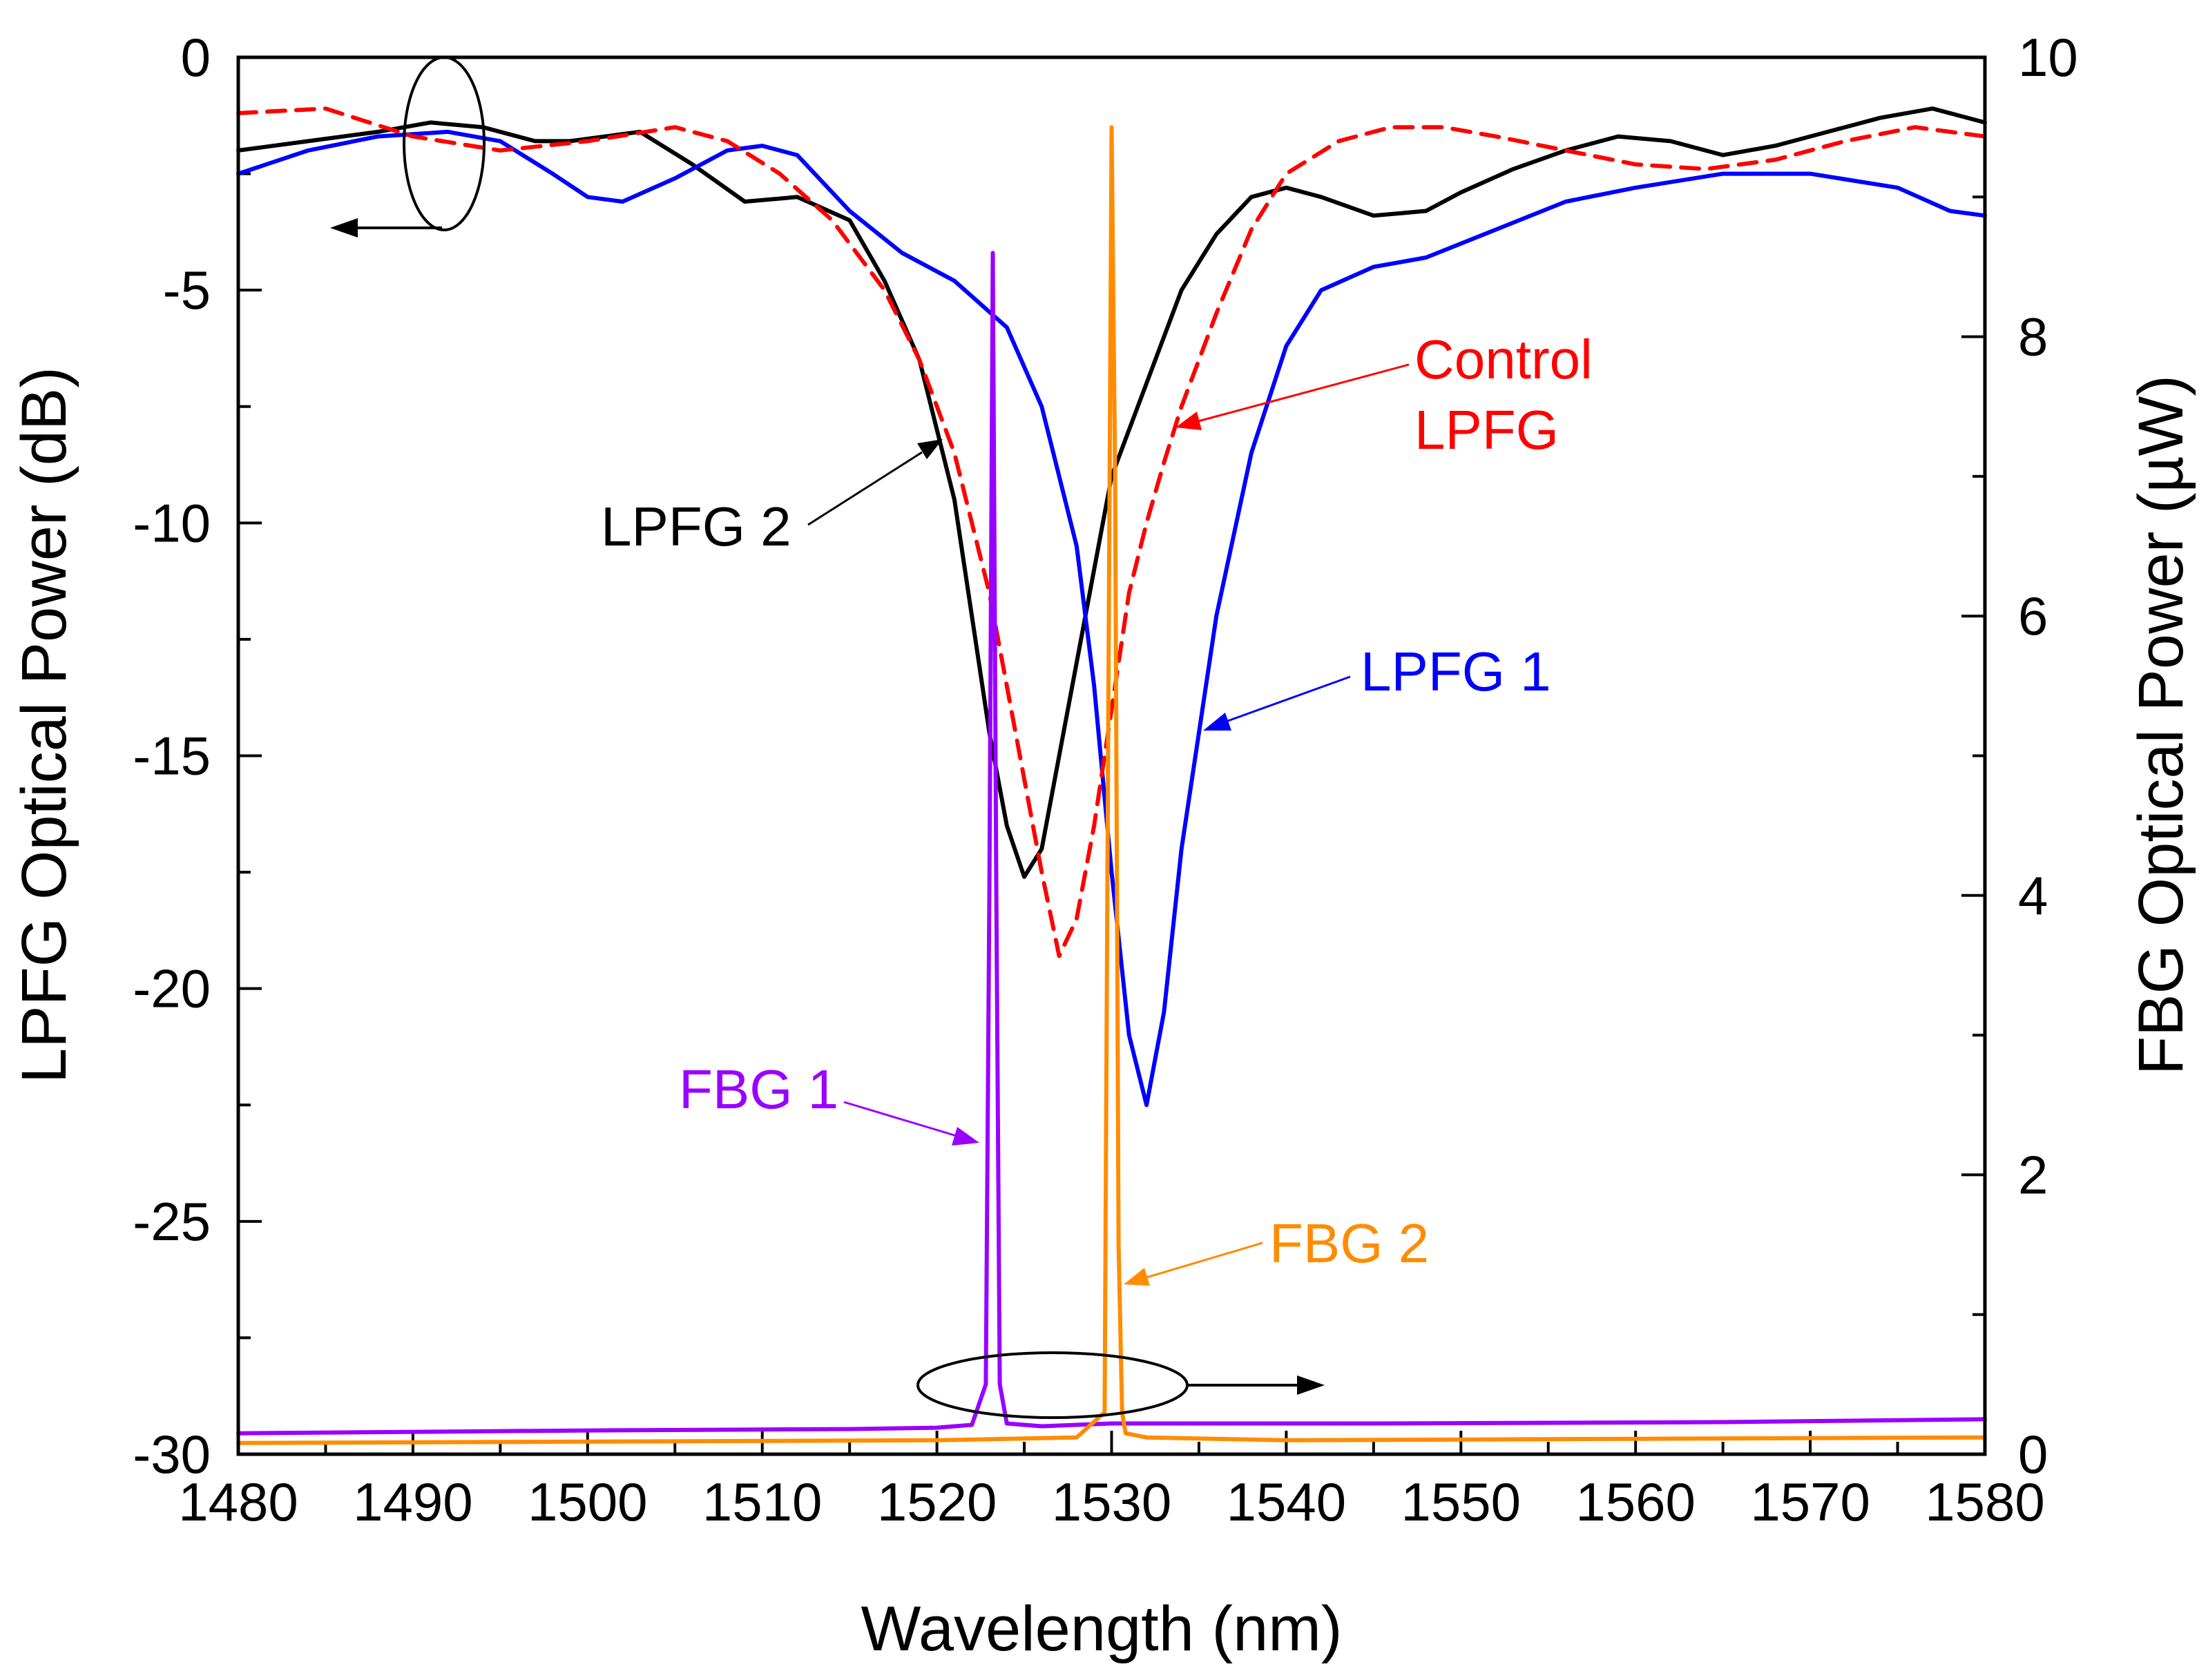  What do you see at coordinates (696, 526) in the screenshot?
I see `annotation-lpfg2: LPFG 2` at bounding box center [696, 526].